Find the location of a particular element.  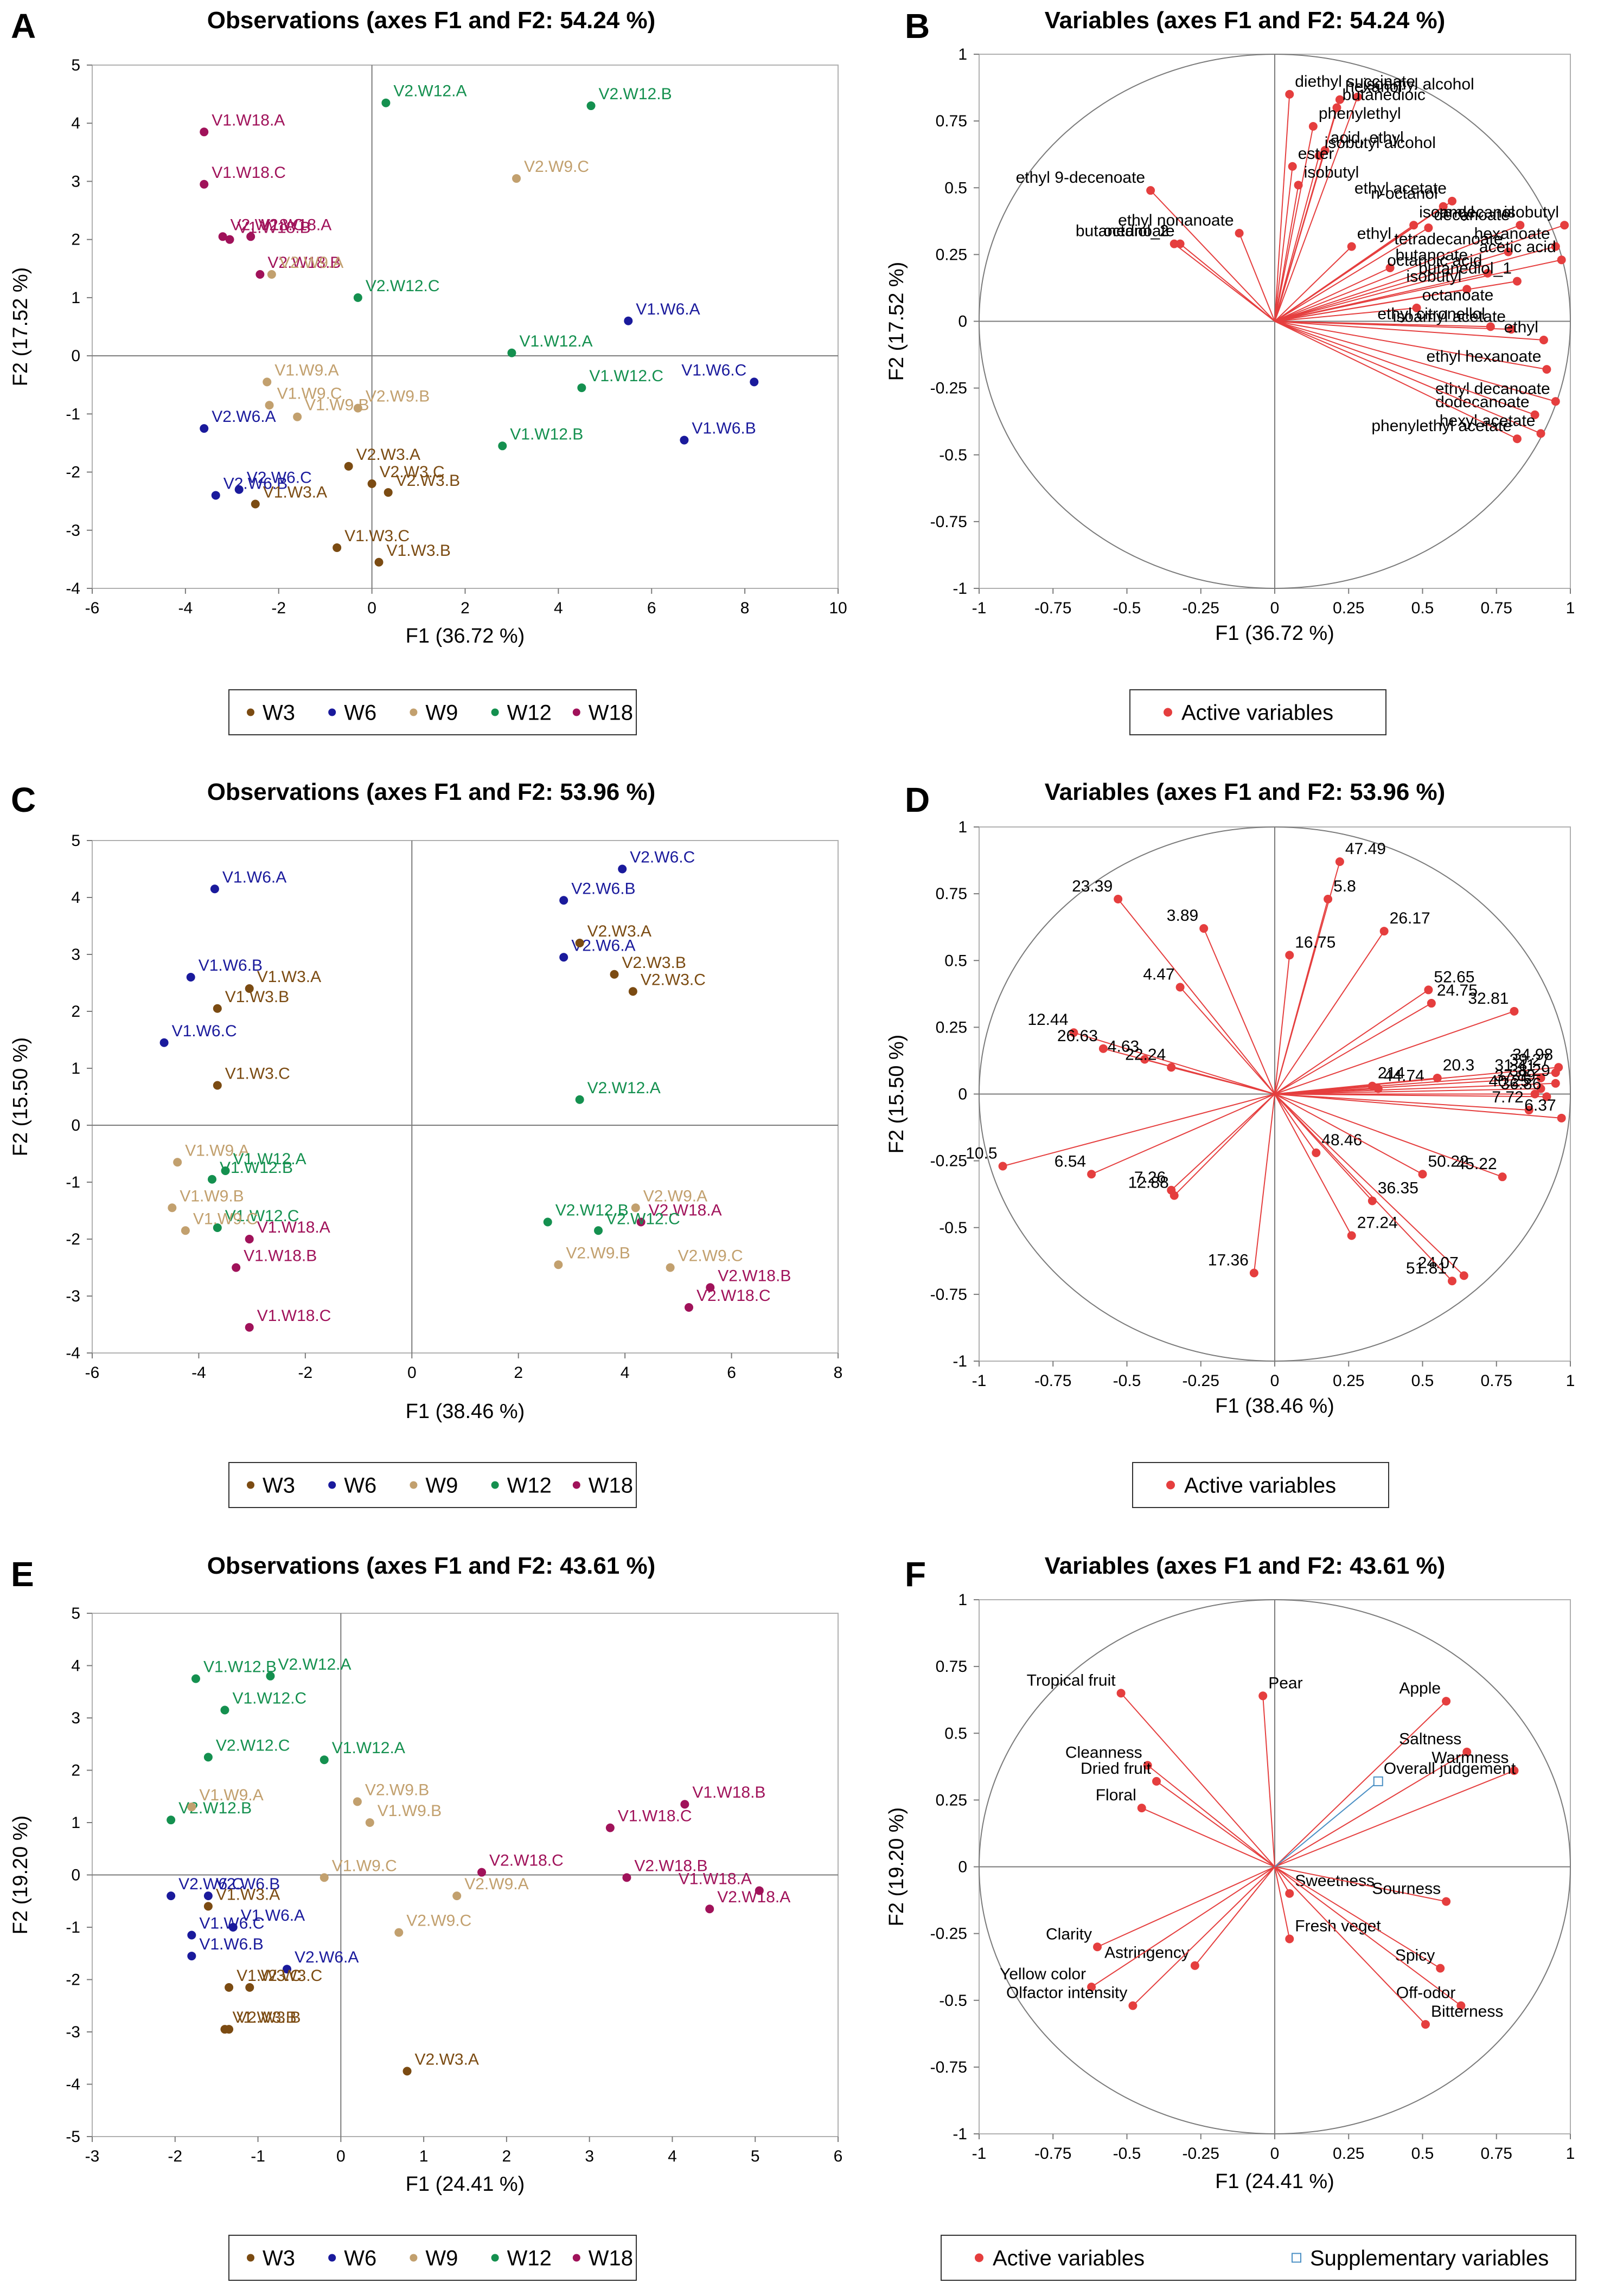

legend-label: W6 is located at coordinates (360, 1486).